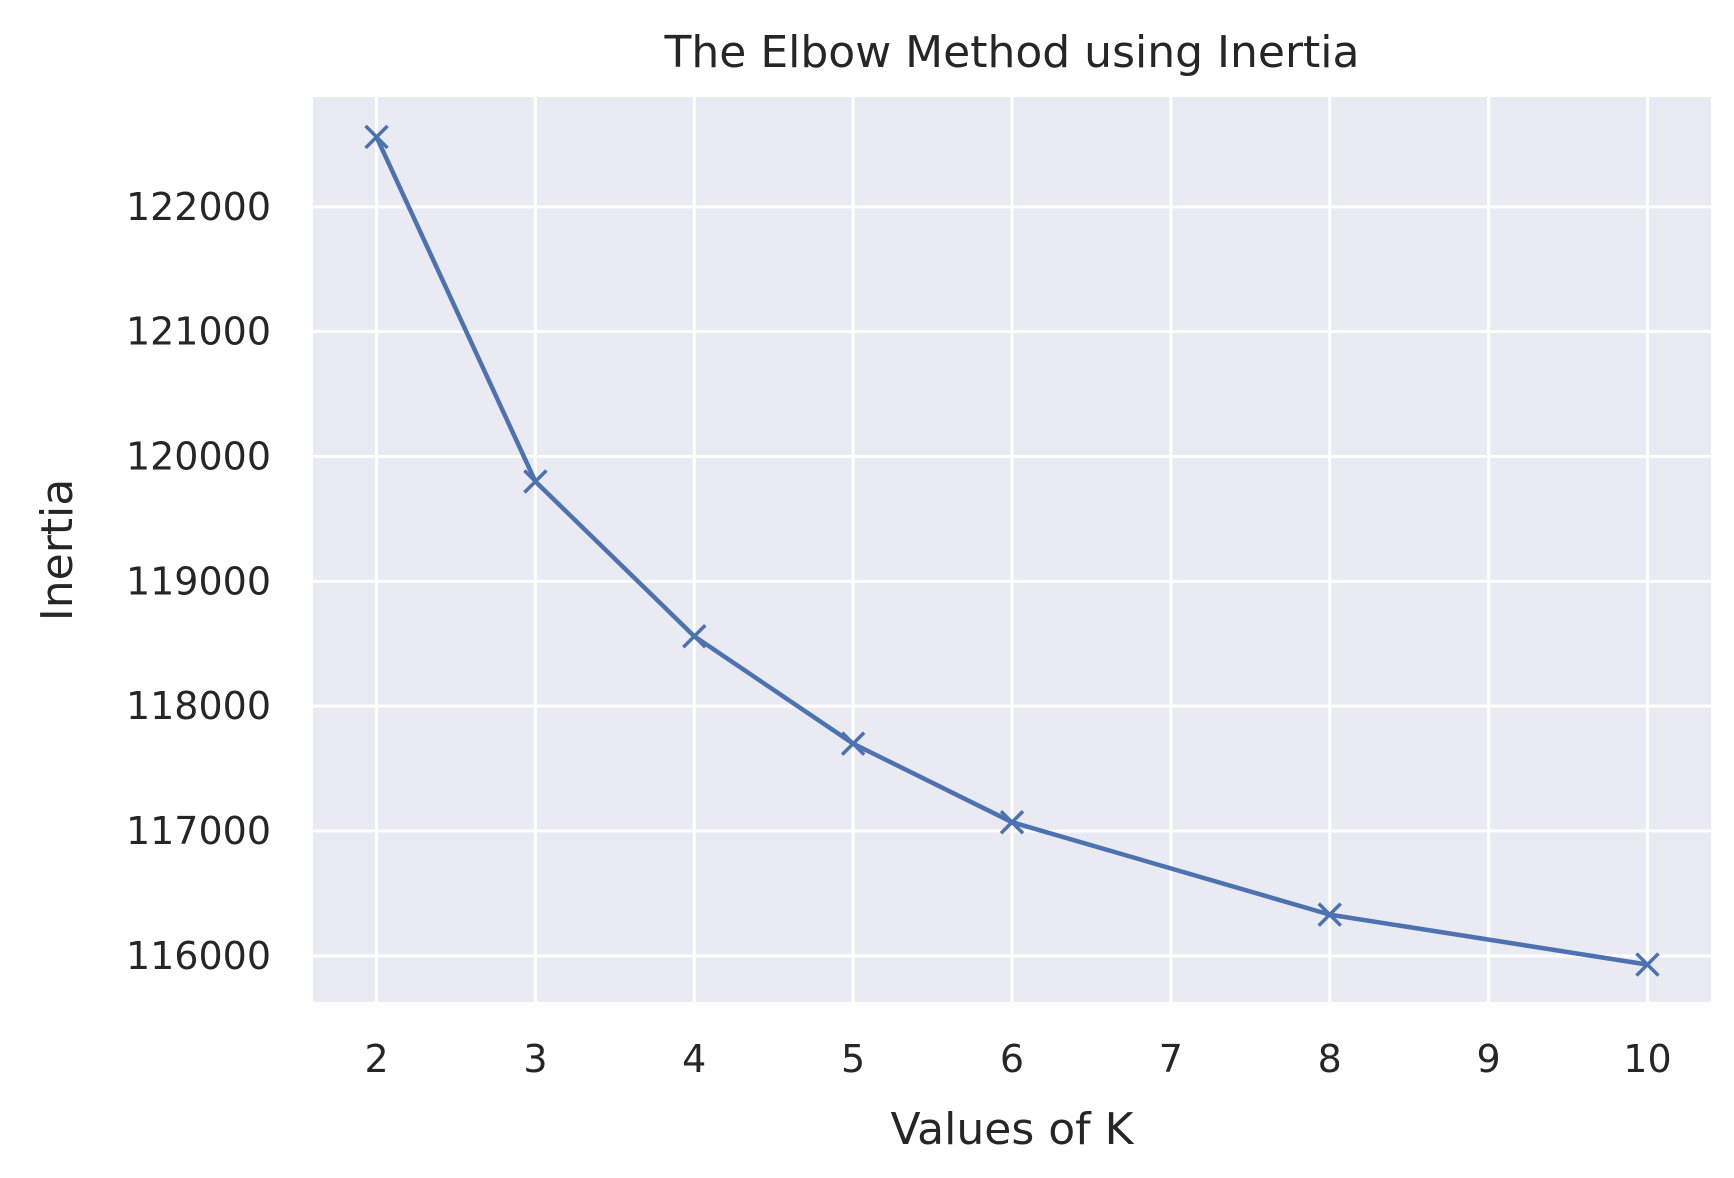 The height and width of the screenshot is (1178, 1734). I want to click on x-axis-label: Values of K, so click(1013, 1129).